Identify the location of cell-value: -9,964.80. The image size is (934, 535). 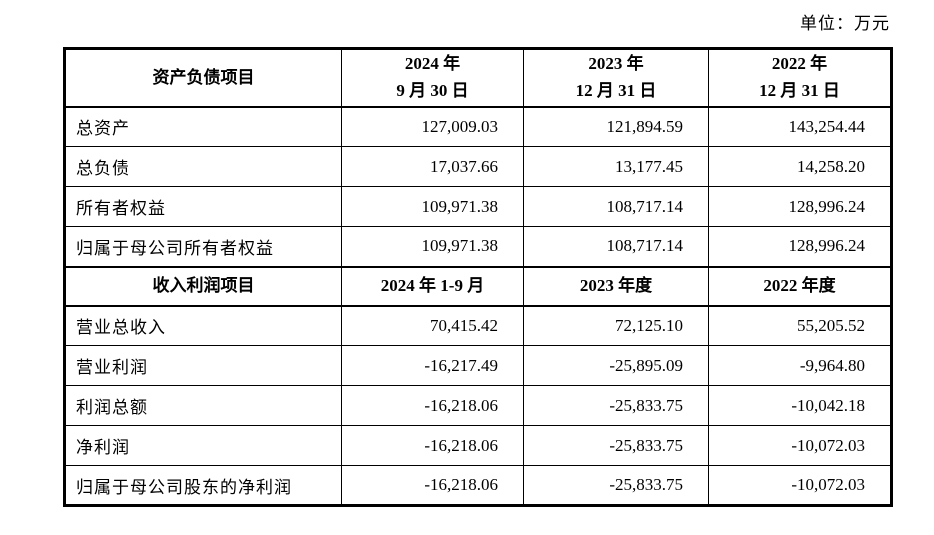
(800, 365).